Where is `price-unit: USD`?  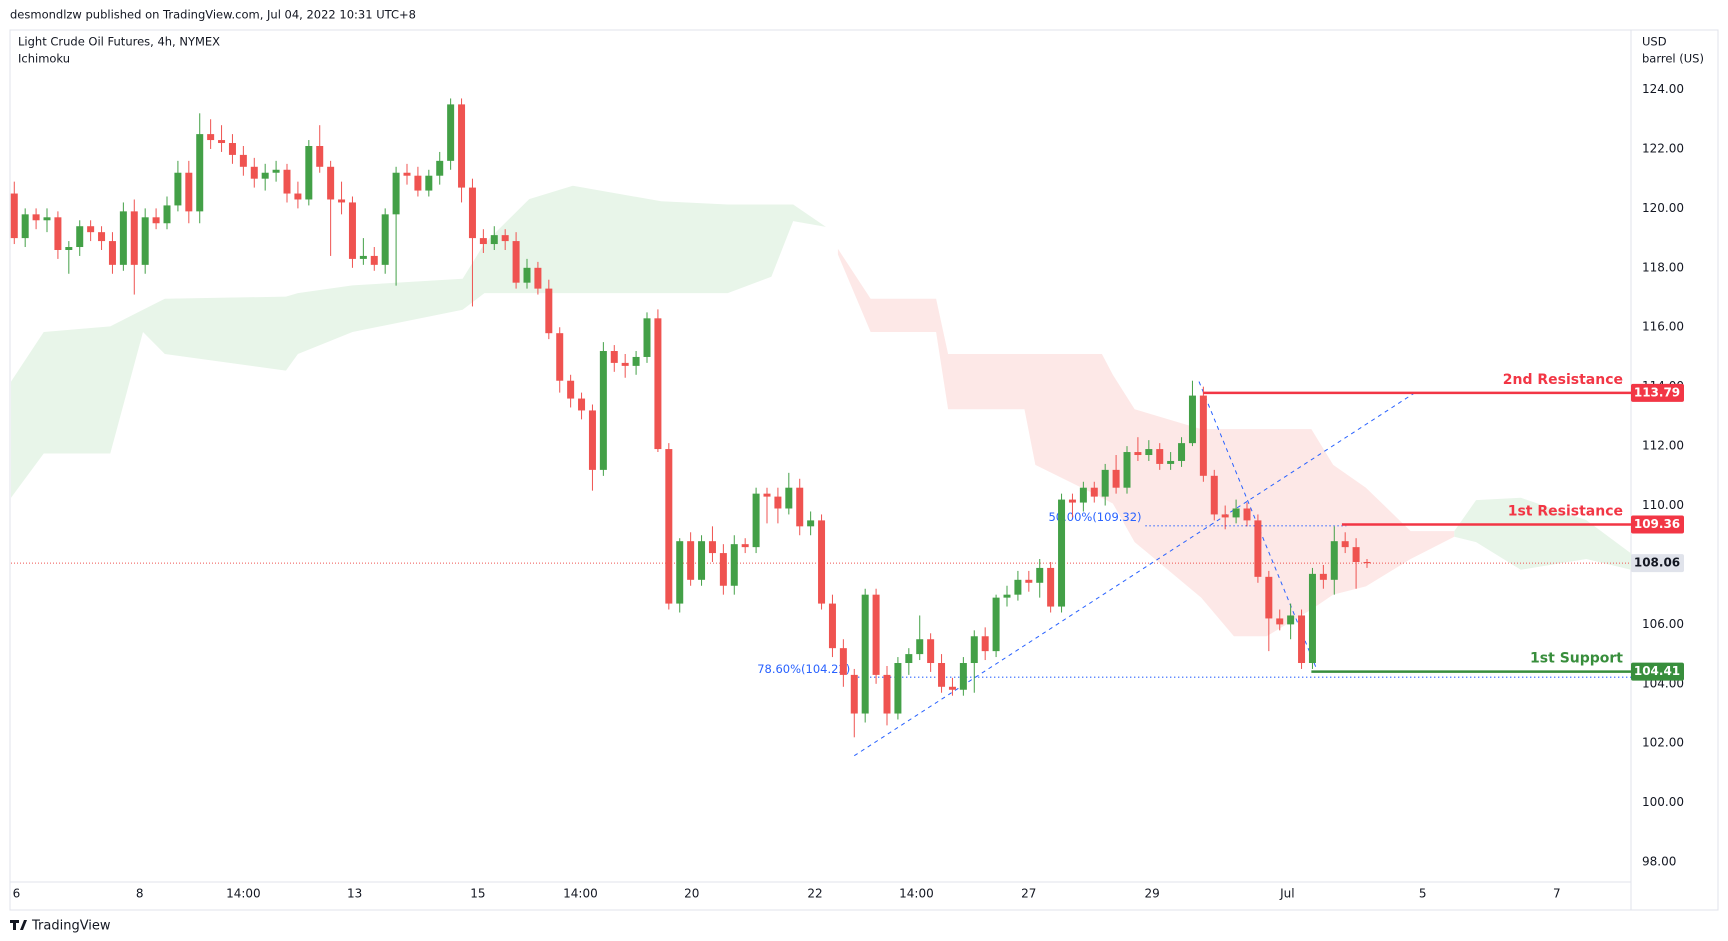
price-unit: USD is located at coordinates (1654, 42).